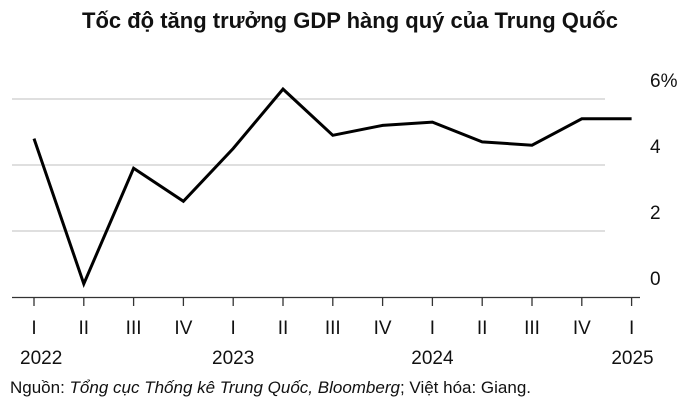 The image size is (700, 414). What do you see at coordinates (40, 387) in the screenshot?
I see `source-prefix: Nguồn:` at bounding box center [40, 387].